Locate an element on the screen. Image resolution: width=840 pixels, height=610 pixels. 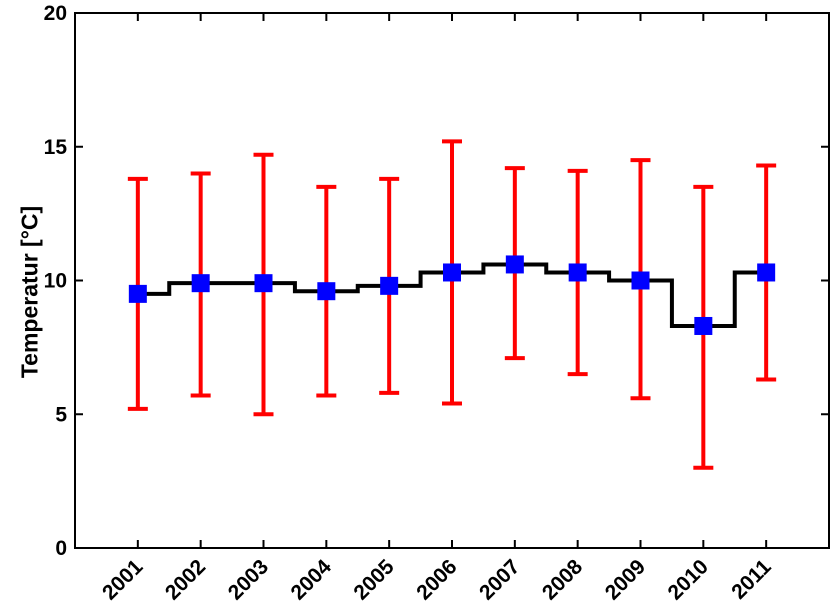
x-tick-label: 2010 is located at coordinates (688, 579).